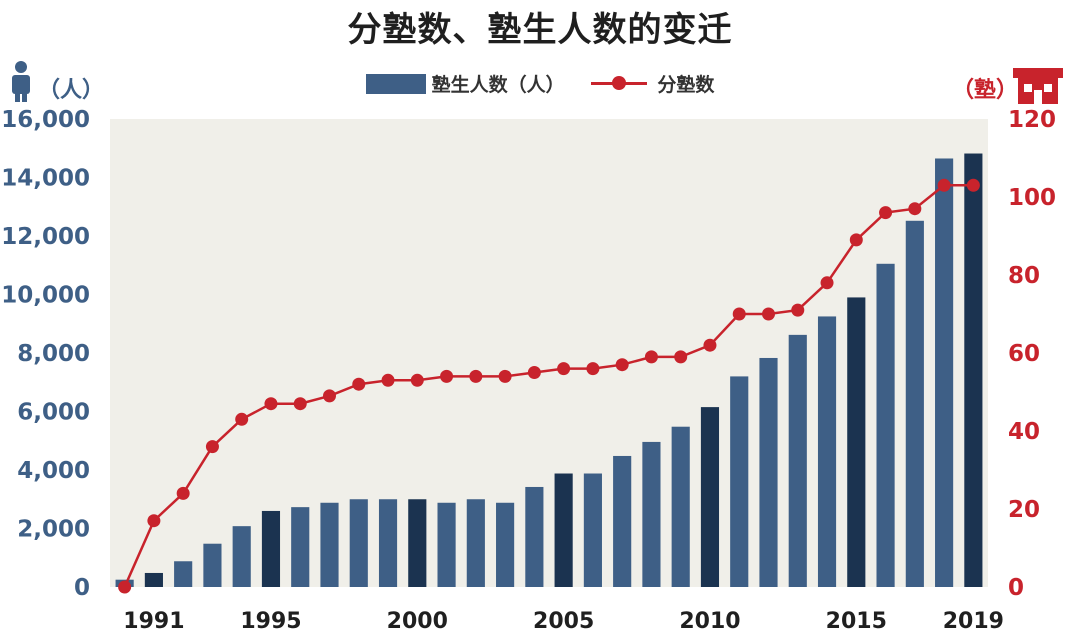  I want to click on point-2009, so click(681, 357).